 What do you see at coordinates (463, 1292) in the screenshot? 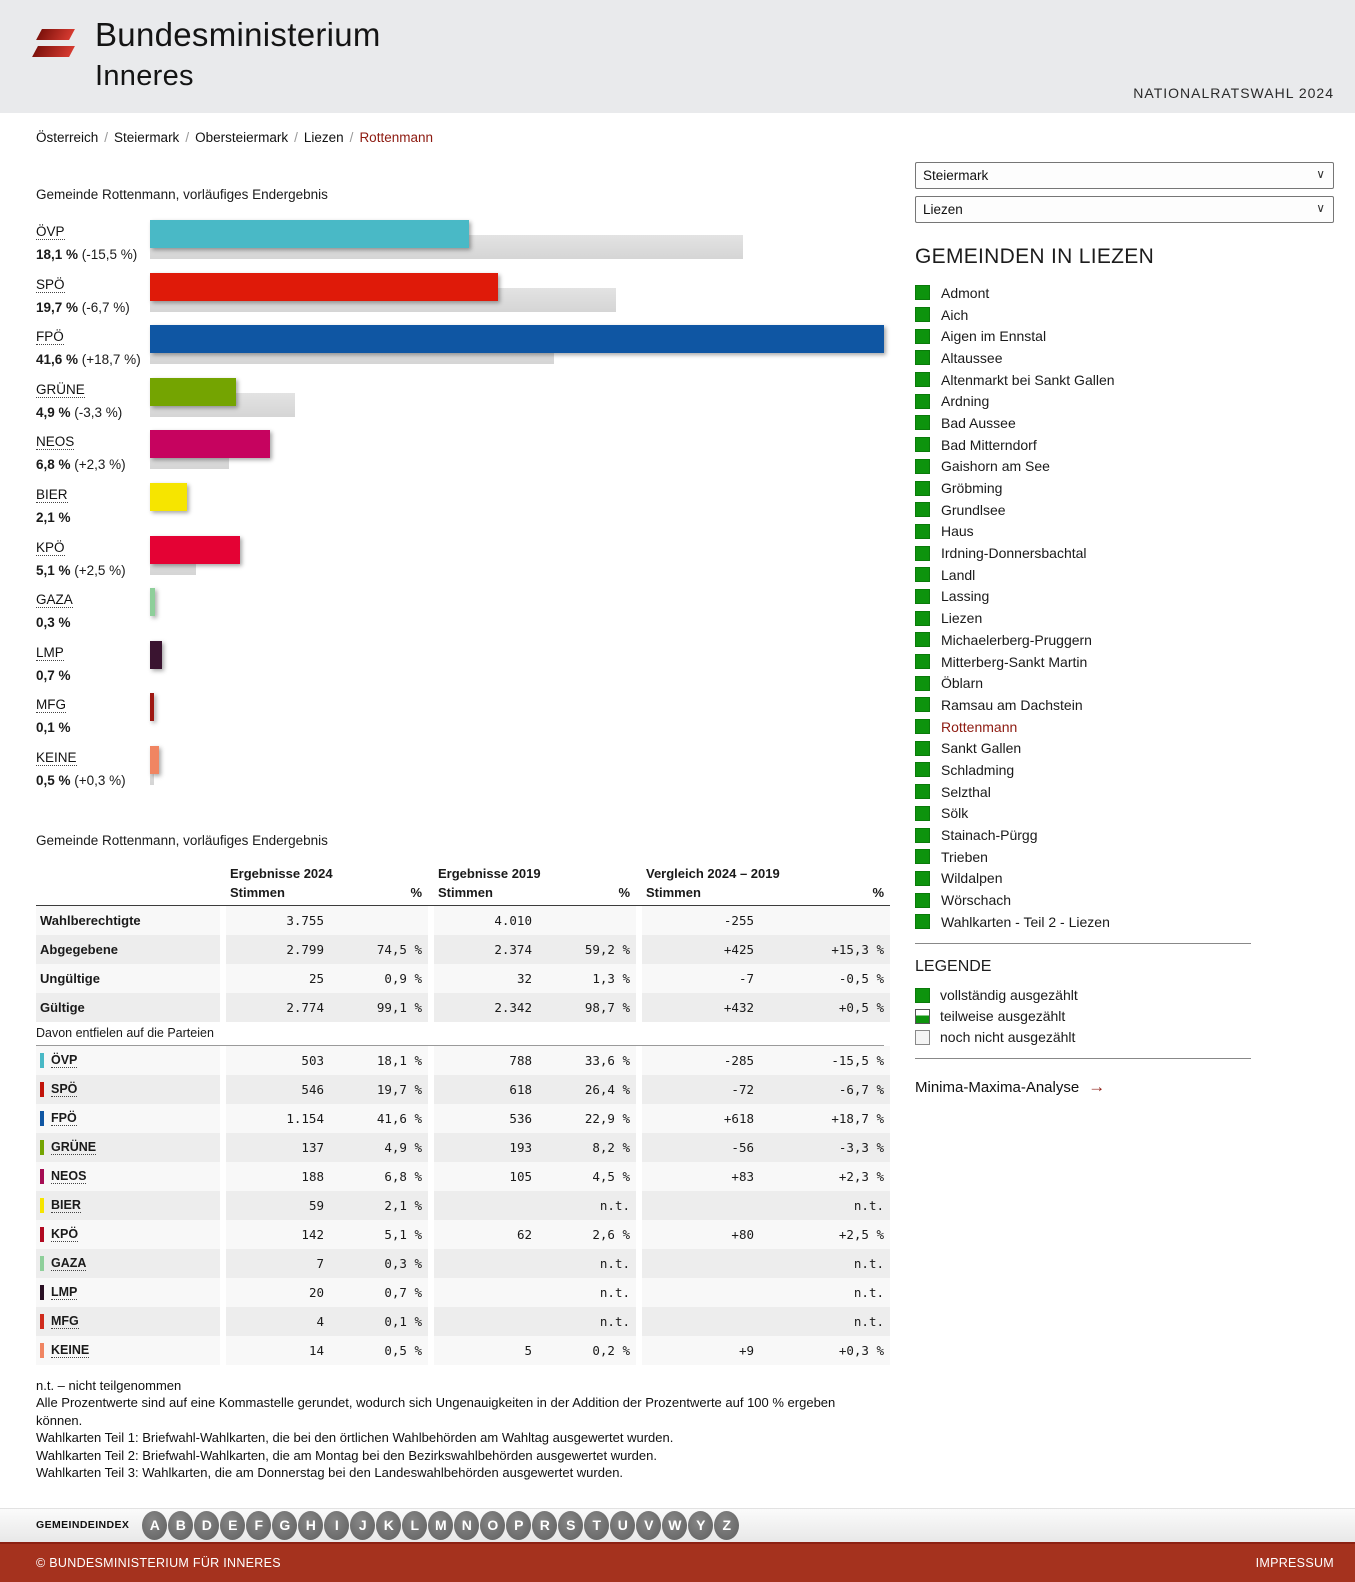
I see `party-row: LMP 20 0,7 % n.t. n.t.` at bounding box center [463, 1292].